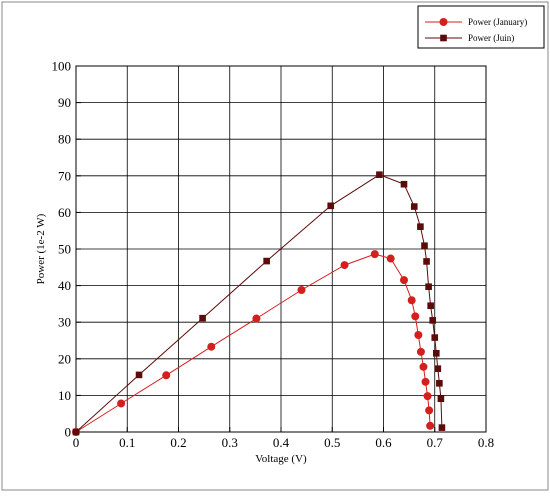 The image size is (550, 497). Describe the element at coordinates (281, 442) in the screenshot. I see `x-tick-label: 0.4` at that location.